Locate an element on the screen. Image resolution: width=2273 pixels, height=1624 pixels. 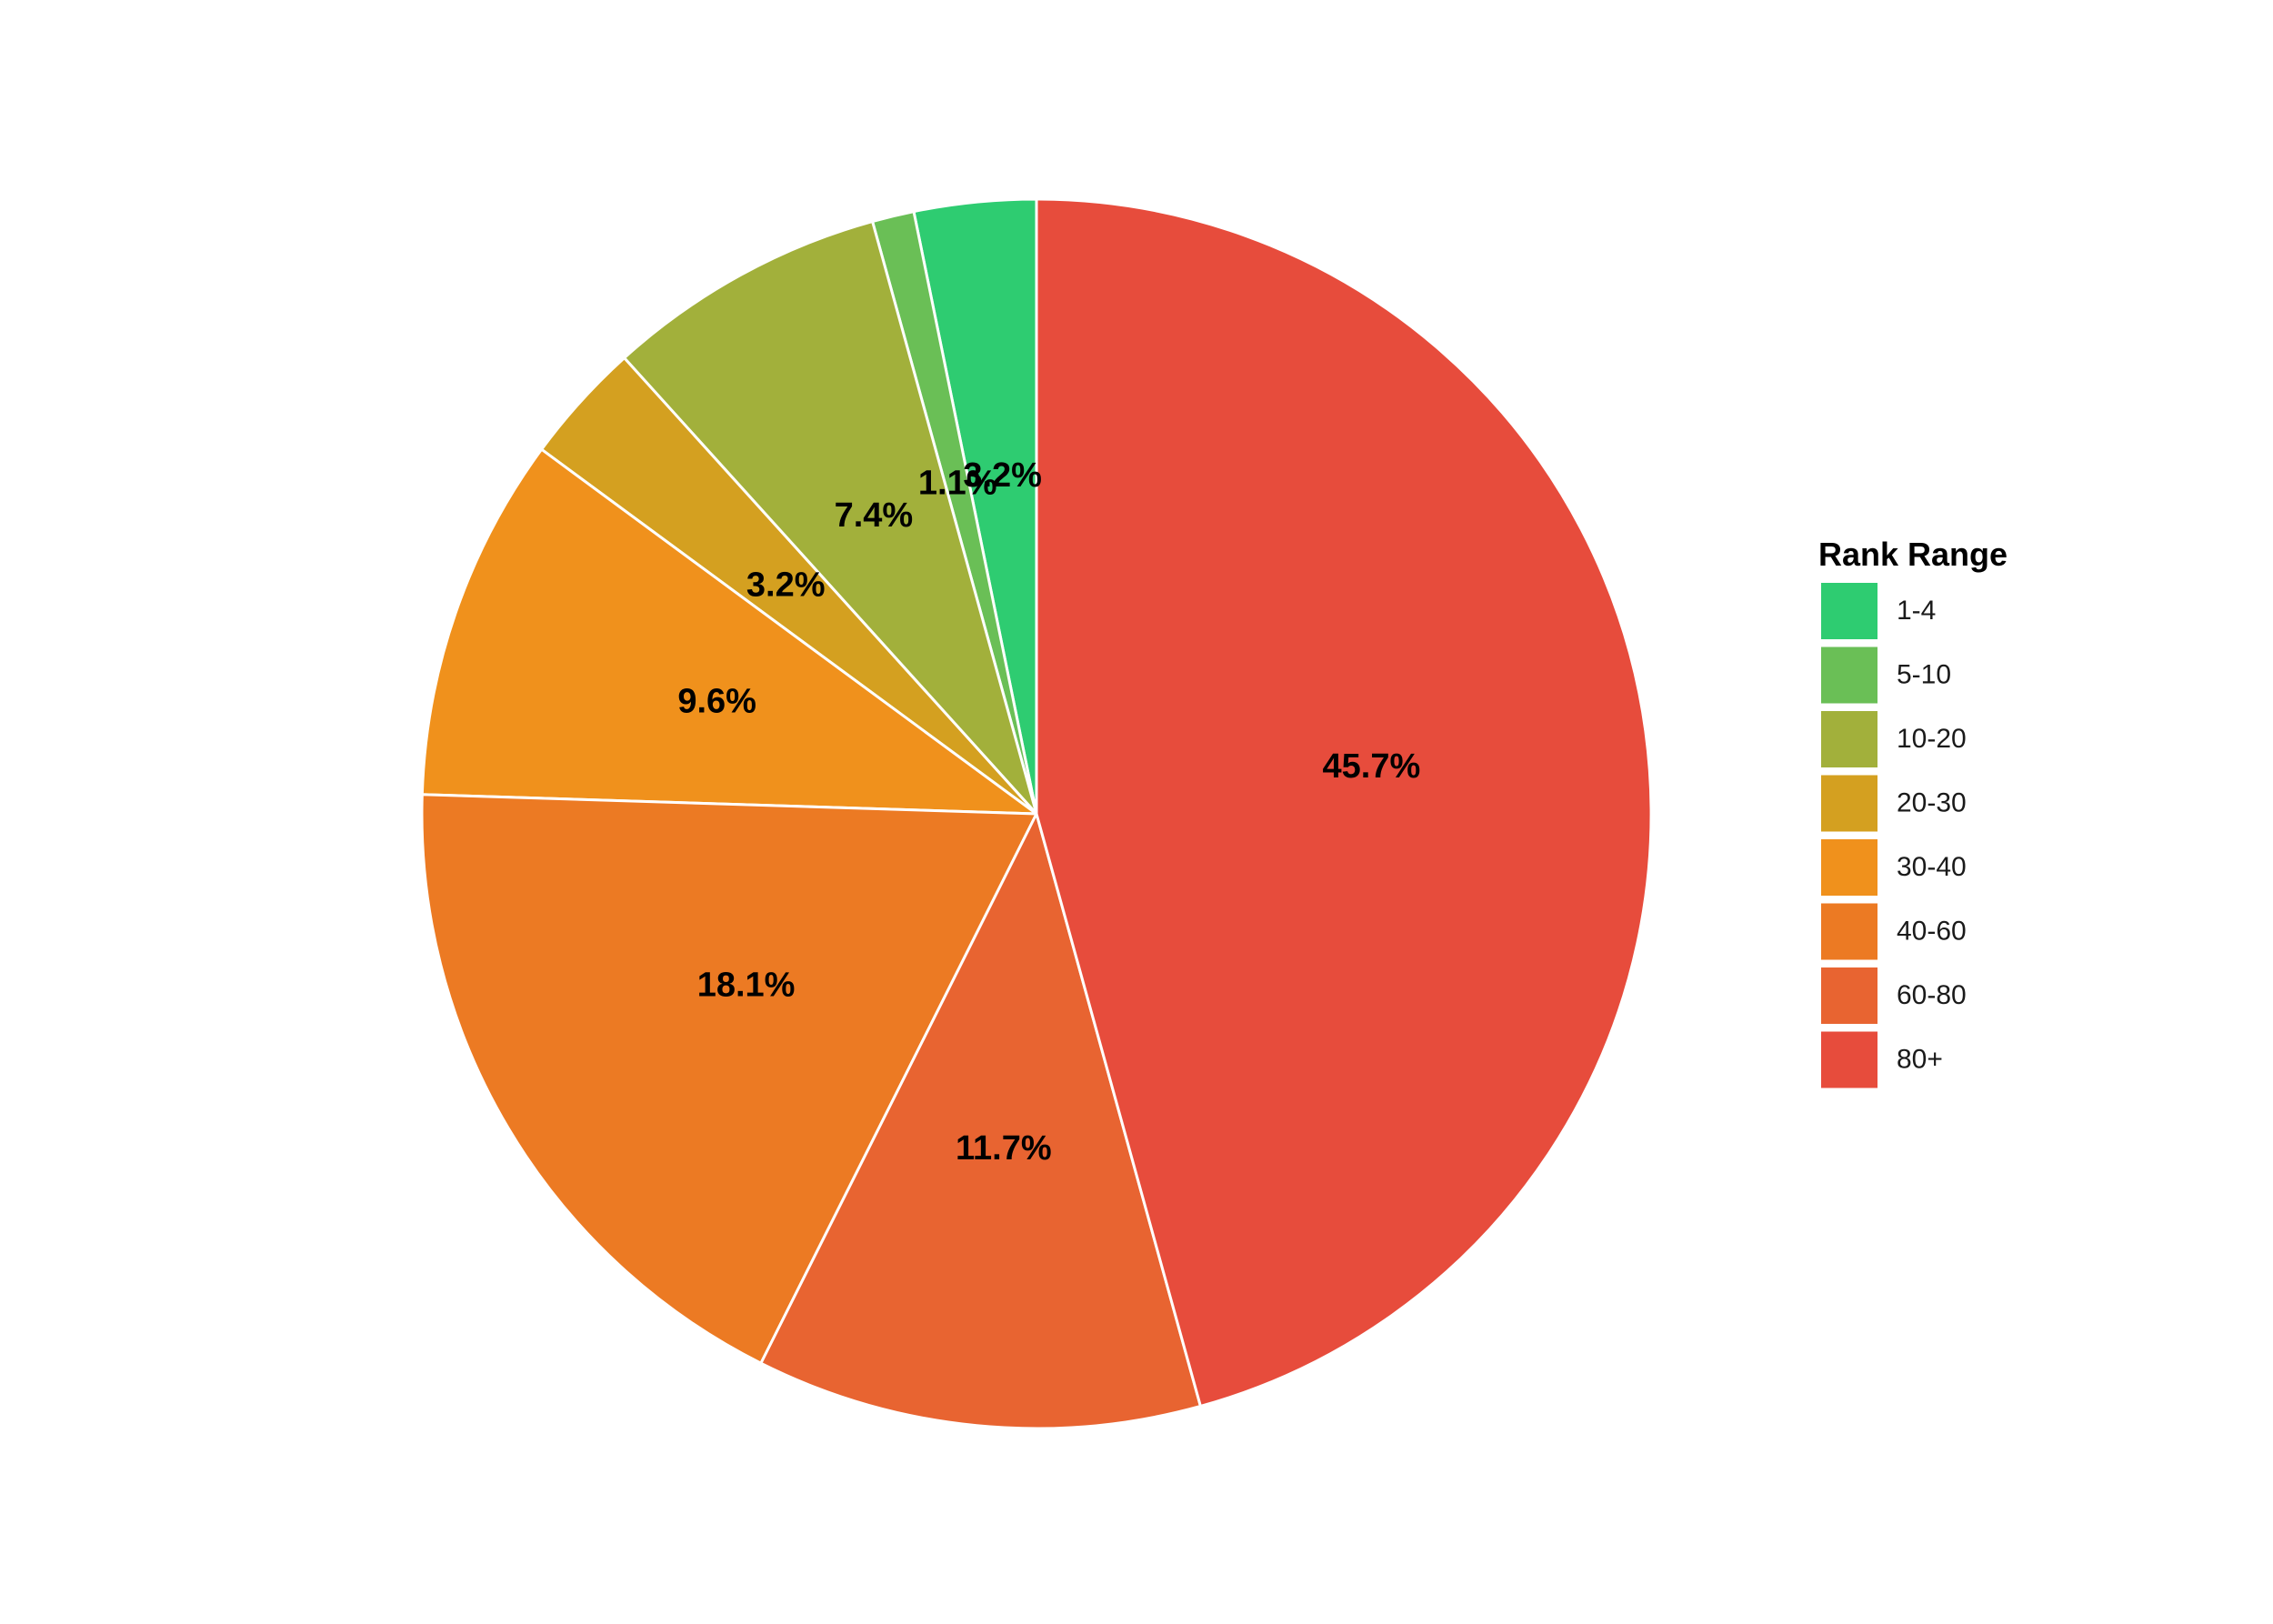
slice-label-1-4: 3.2% is located at coordinates (1002, 475).